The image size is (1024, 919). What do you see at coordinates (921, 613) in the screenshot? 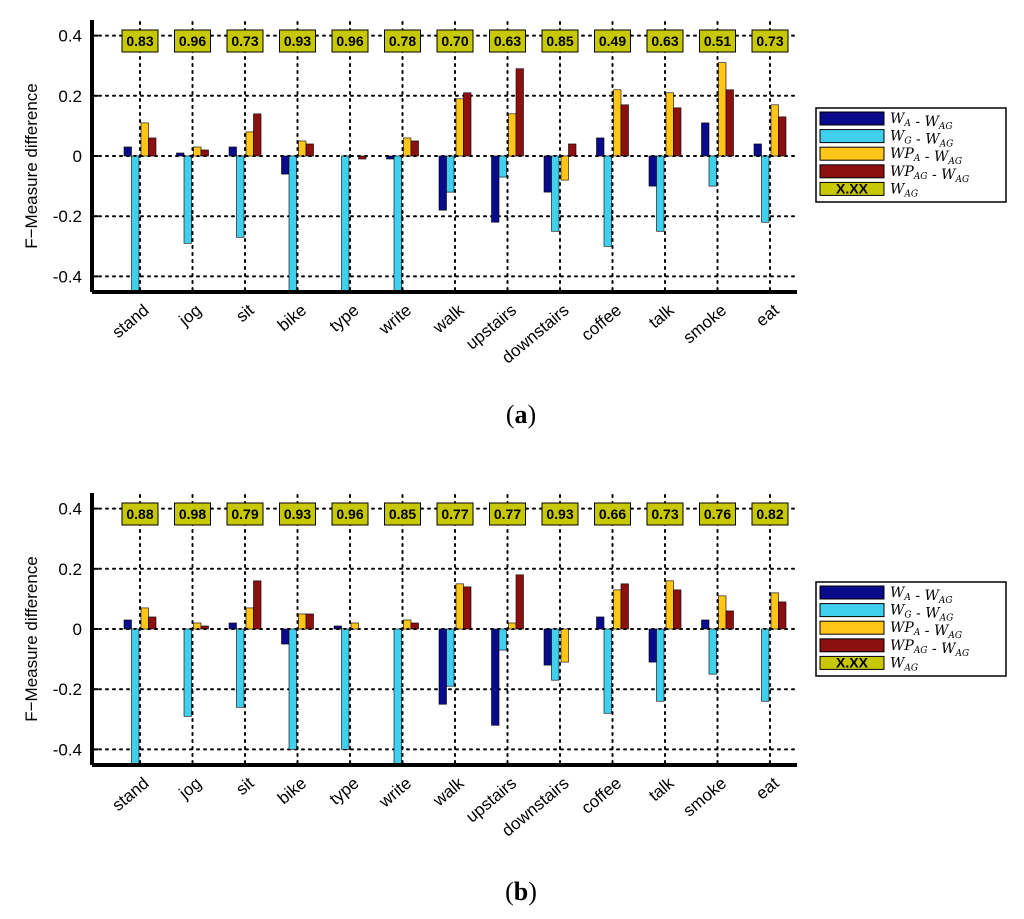
I see `legend-label-1: WG - WAG` at bounding box center [921, 613].